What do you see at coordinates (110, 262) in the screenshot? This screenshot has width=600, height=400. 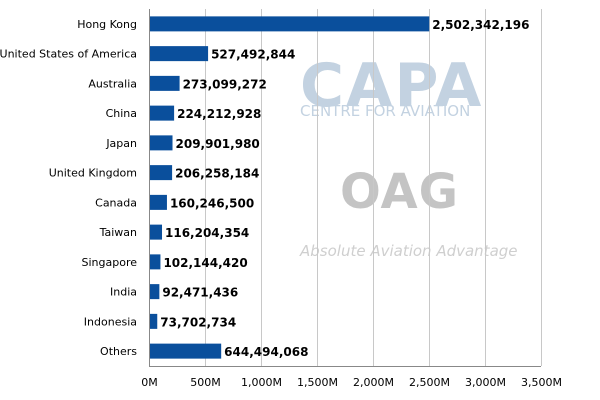 I see `category-label: Singapore` at bounding box center [110, 262].